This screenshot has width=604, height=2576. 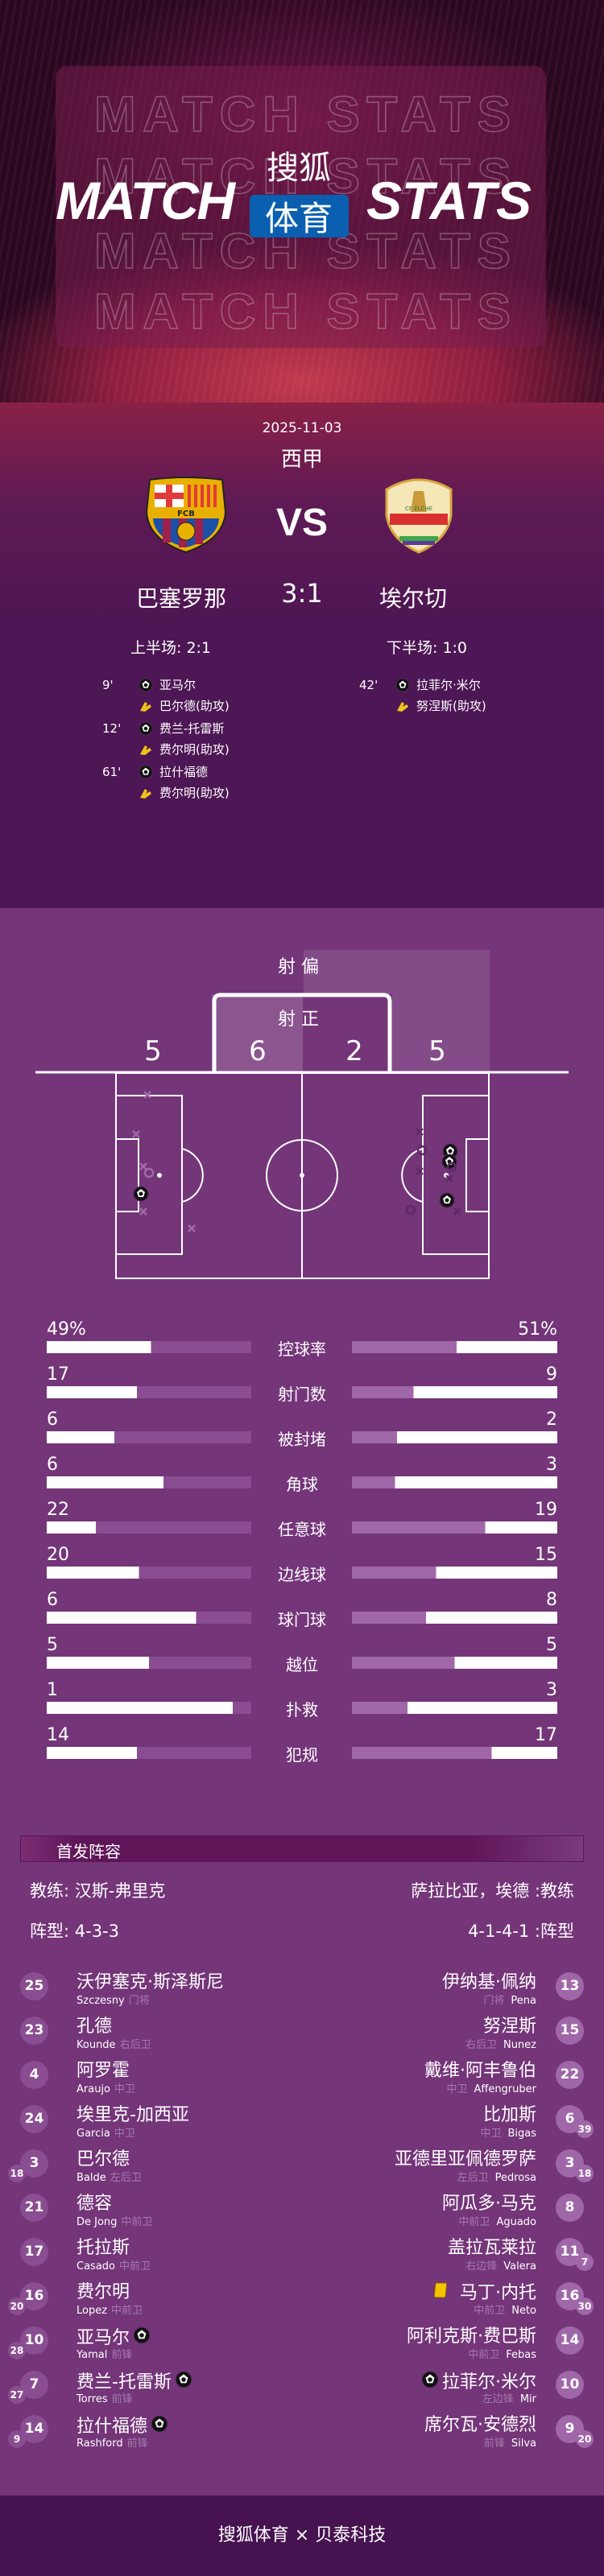 I want to click on player-name-row: 拉什福德, so click(x=122, y=2426).